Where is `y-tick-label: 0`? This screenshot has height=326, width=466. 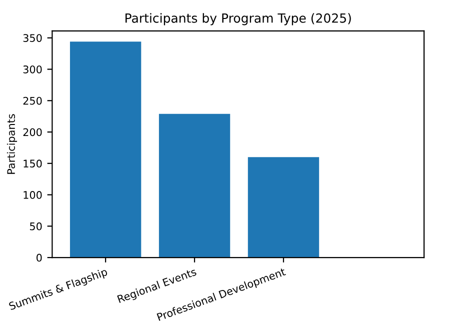 y-tick-label: 0 is located at coordinates (39, 258).